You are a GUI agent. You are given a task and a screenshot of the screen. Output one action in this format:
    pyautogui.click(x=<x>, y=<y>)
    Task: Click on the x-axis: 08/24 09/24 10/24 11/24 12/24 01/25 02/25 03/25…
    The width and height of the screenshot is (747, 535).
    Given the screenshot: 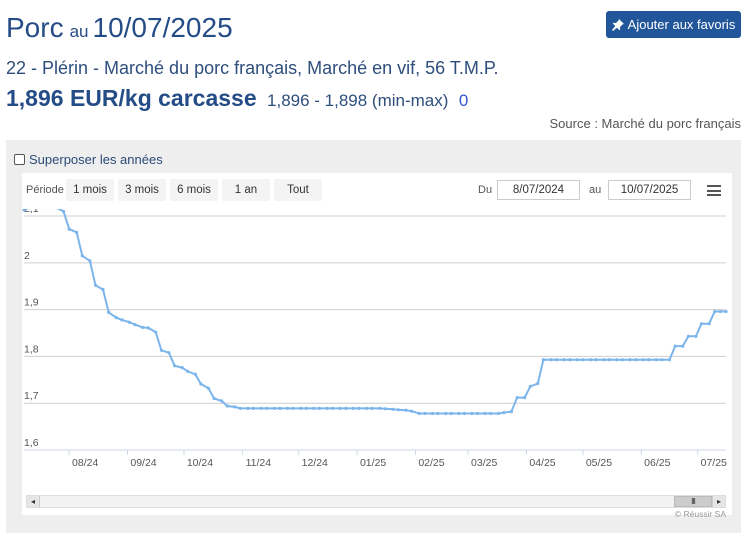 What is the action you would take?
    pyautogui.click(x=375, y=459)
    